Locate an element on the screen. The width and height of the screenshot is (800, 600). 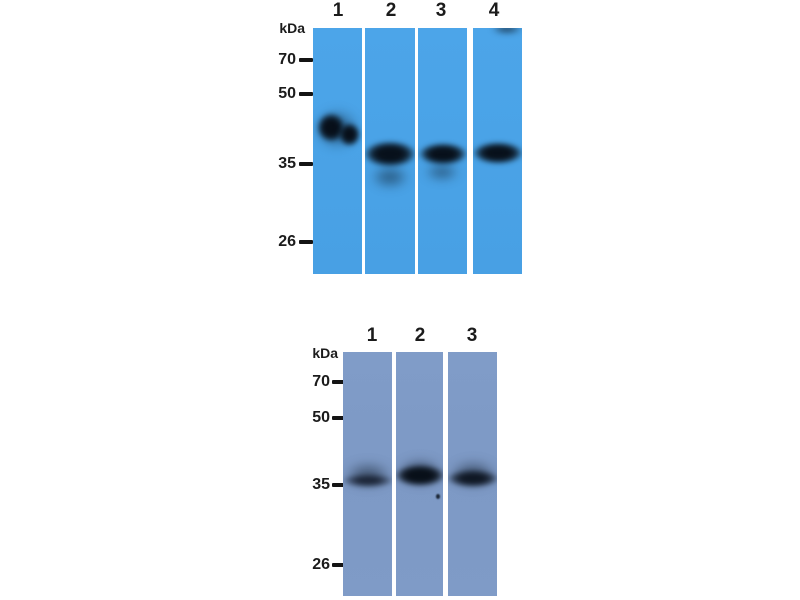
top-marker-26: 26 is located at coordinates (287, 241).